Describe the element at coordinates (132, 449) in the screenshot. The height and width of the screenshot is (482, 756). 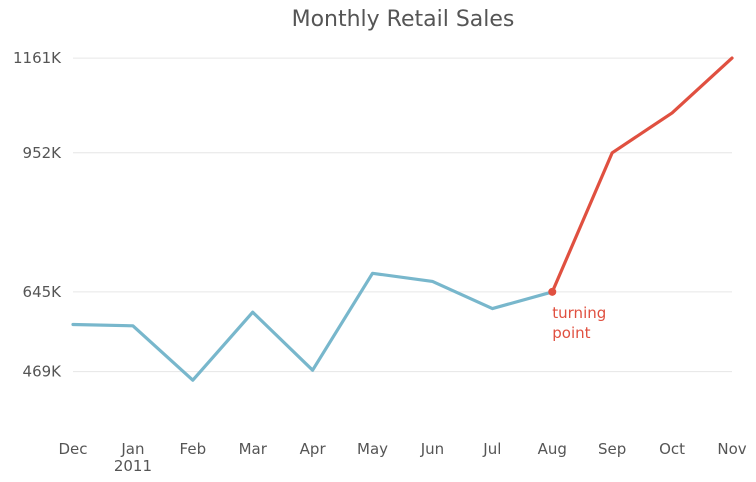
I see `x-tick-label: Jan` at that location.